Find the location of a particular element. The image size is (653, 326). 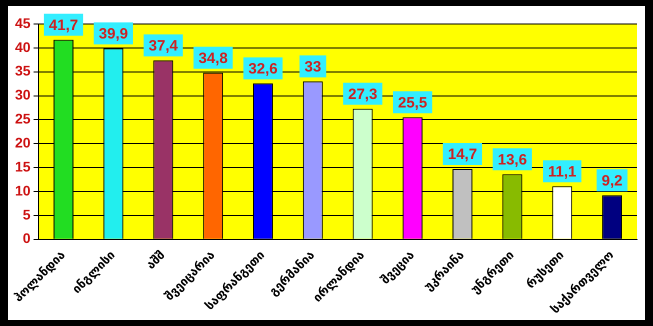

data-label: 25,5 is located at coordinates (413, 103).